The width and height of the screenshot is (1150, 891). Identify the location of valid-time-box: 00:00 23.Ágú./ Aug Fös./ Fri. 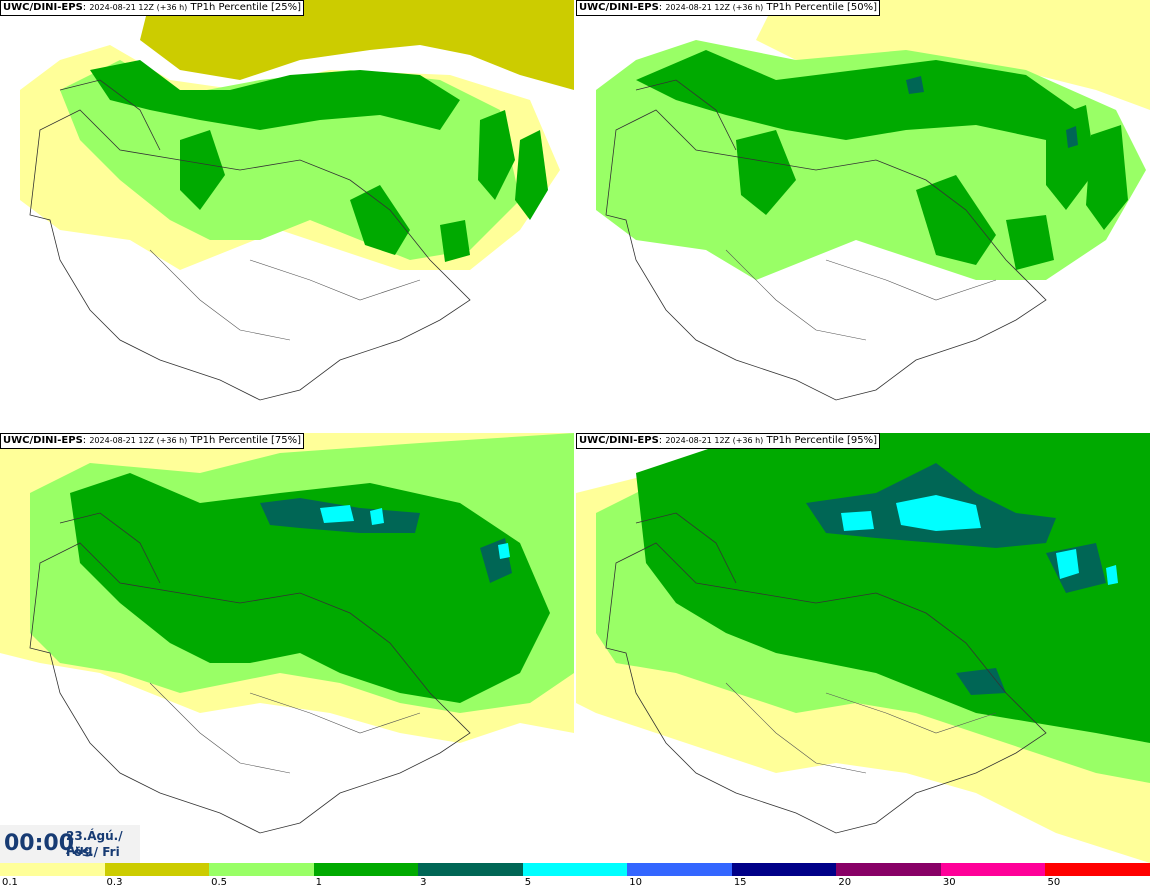
(70, 844).